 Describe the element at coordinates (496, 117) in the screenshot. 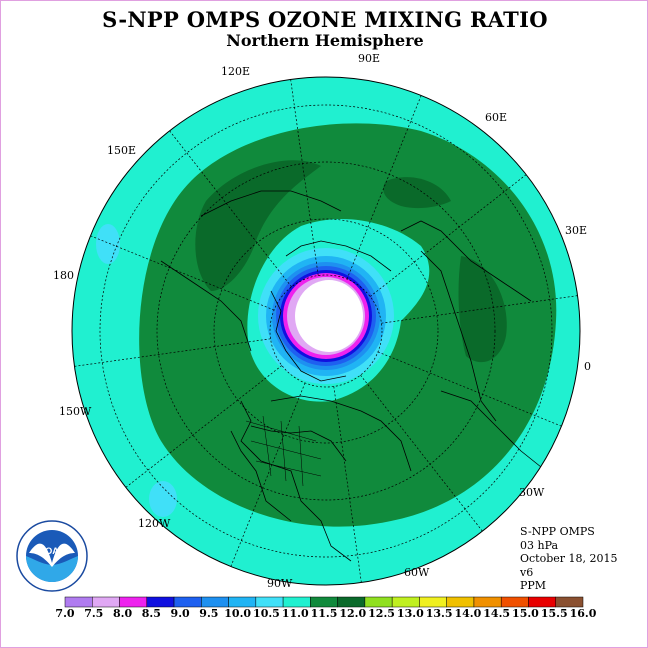

I see `lon-label-60e: 60E` at that location.